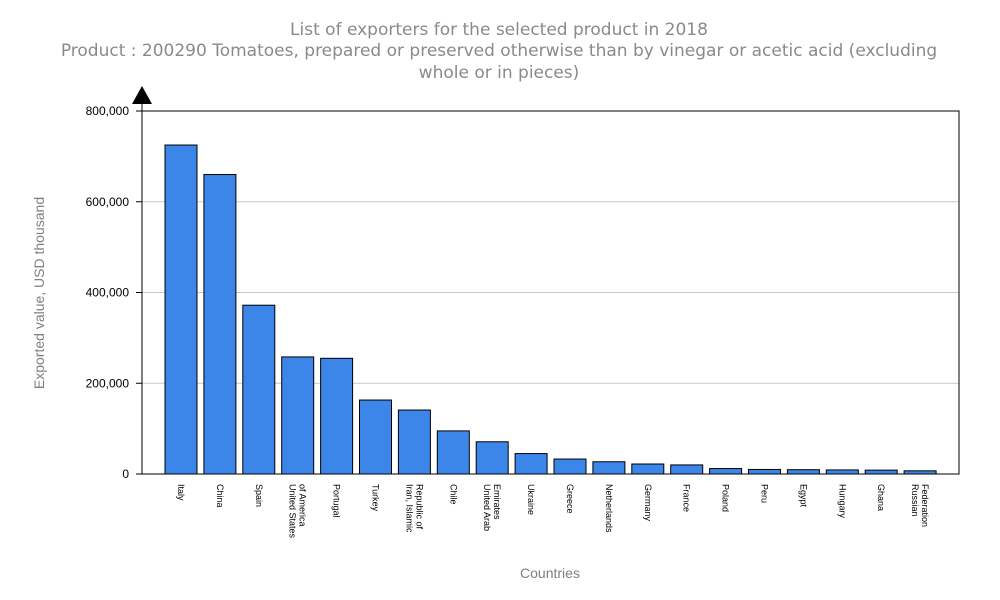 Image resolution: width=1000 pixels, height=600 pixels. What do you see at coordinates (108, 293) in the screenshot?
I see `y-tick-label: 400,000` at bounding box center [108, 293].